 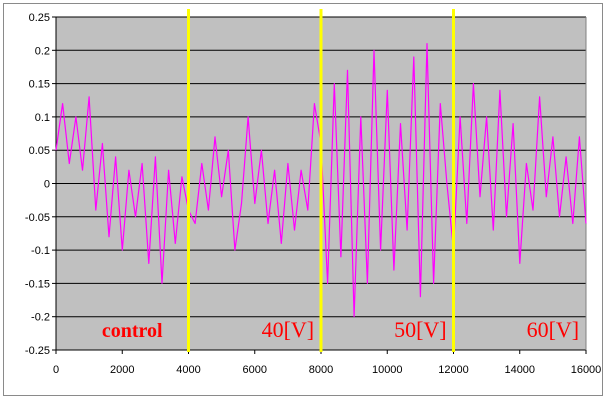 What do you see at coordinates (37, 218) in the screenshot?
I see `y-tick-label: -0.05` at bounding box center [37, 218].